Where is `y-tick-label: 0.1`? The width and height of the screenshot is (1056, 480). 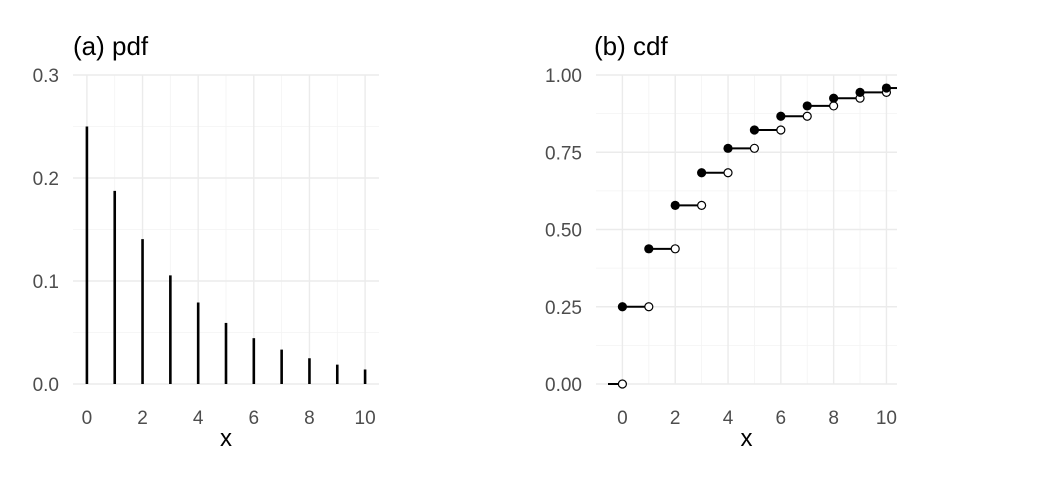
y-tick-label: 0.1 is located at coordinates (46, 282).